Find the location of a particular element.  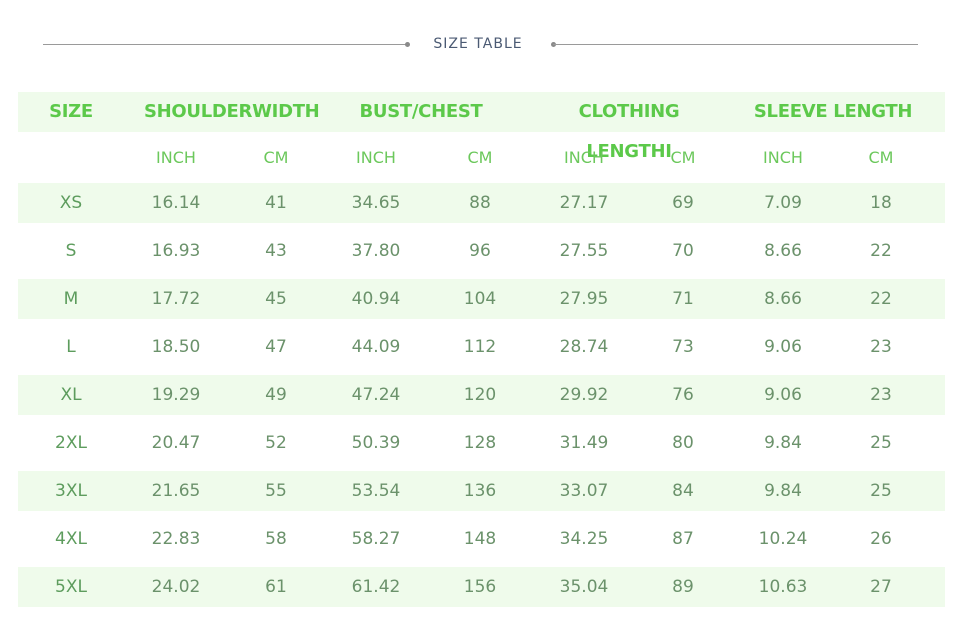

title: SIZE TABLE is located at coordinates (478, 44).